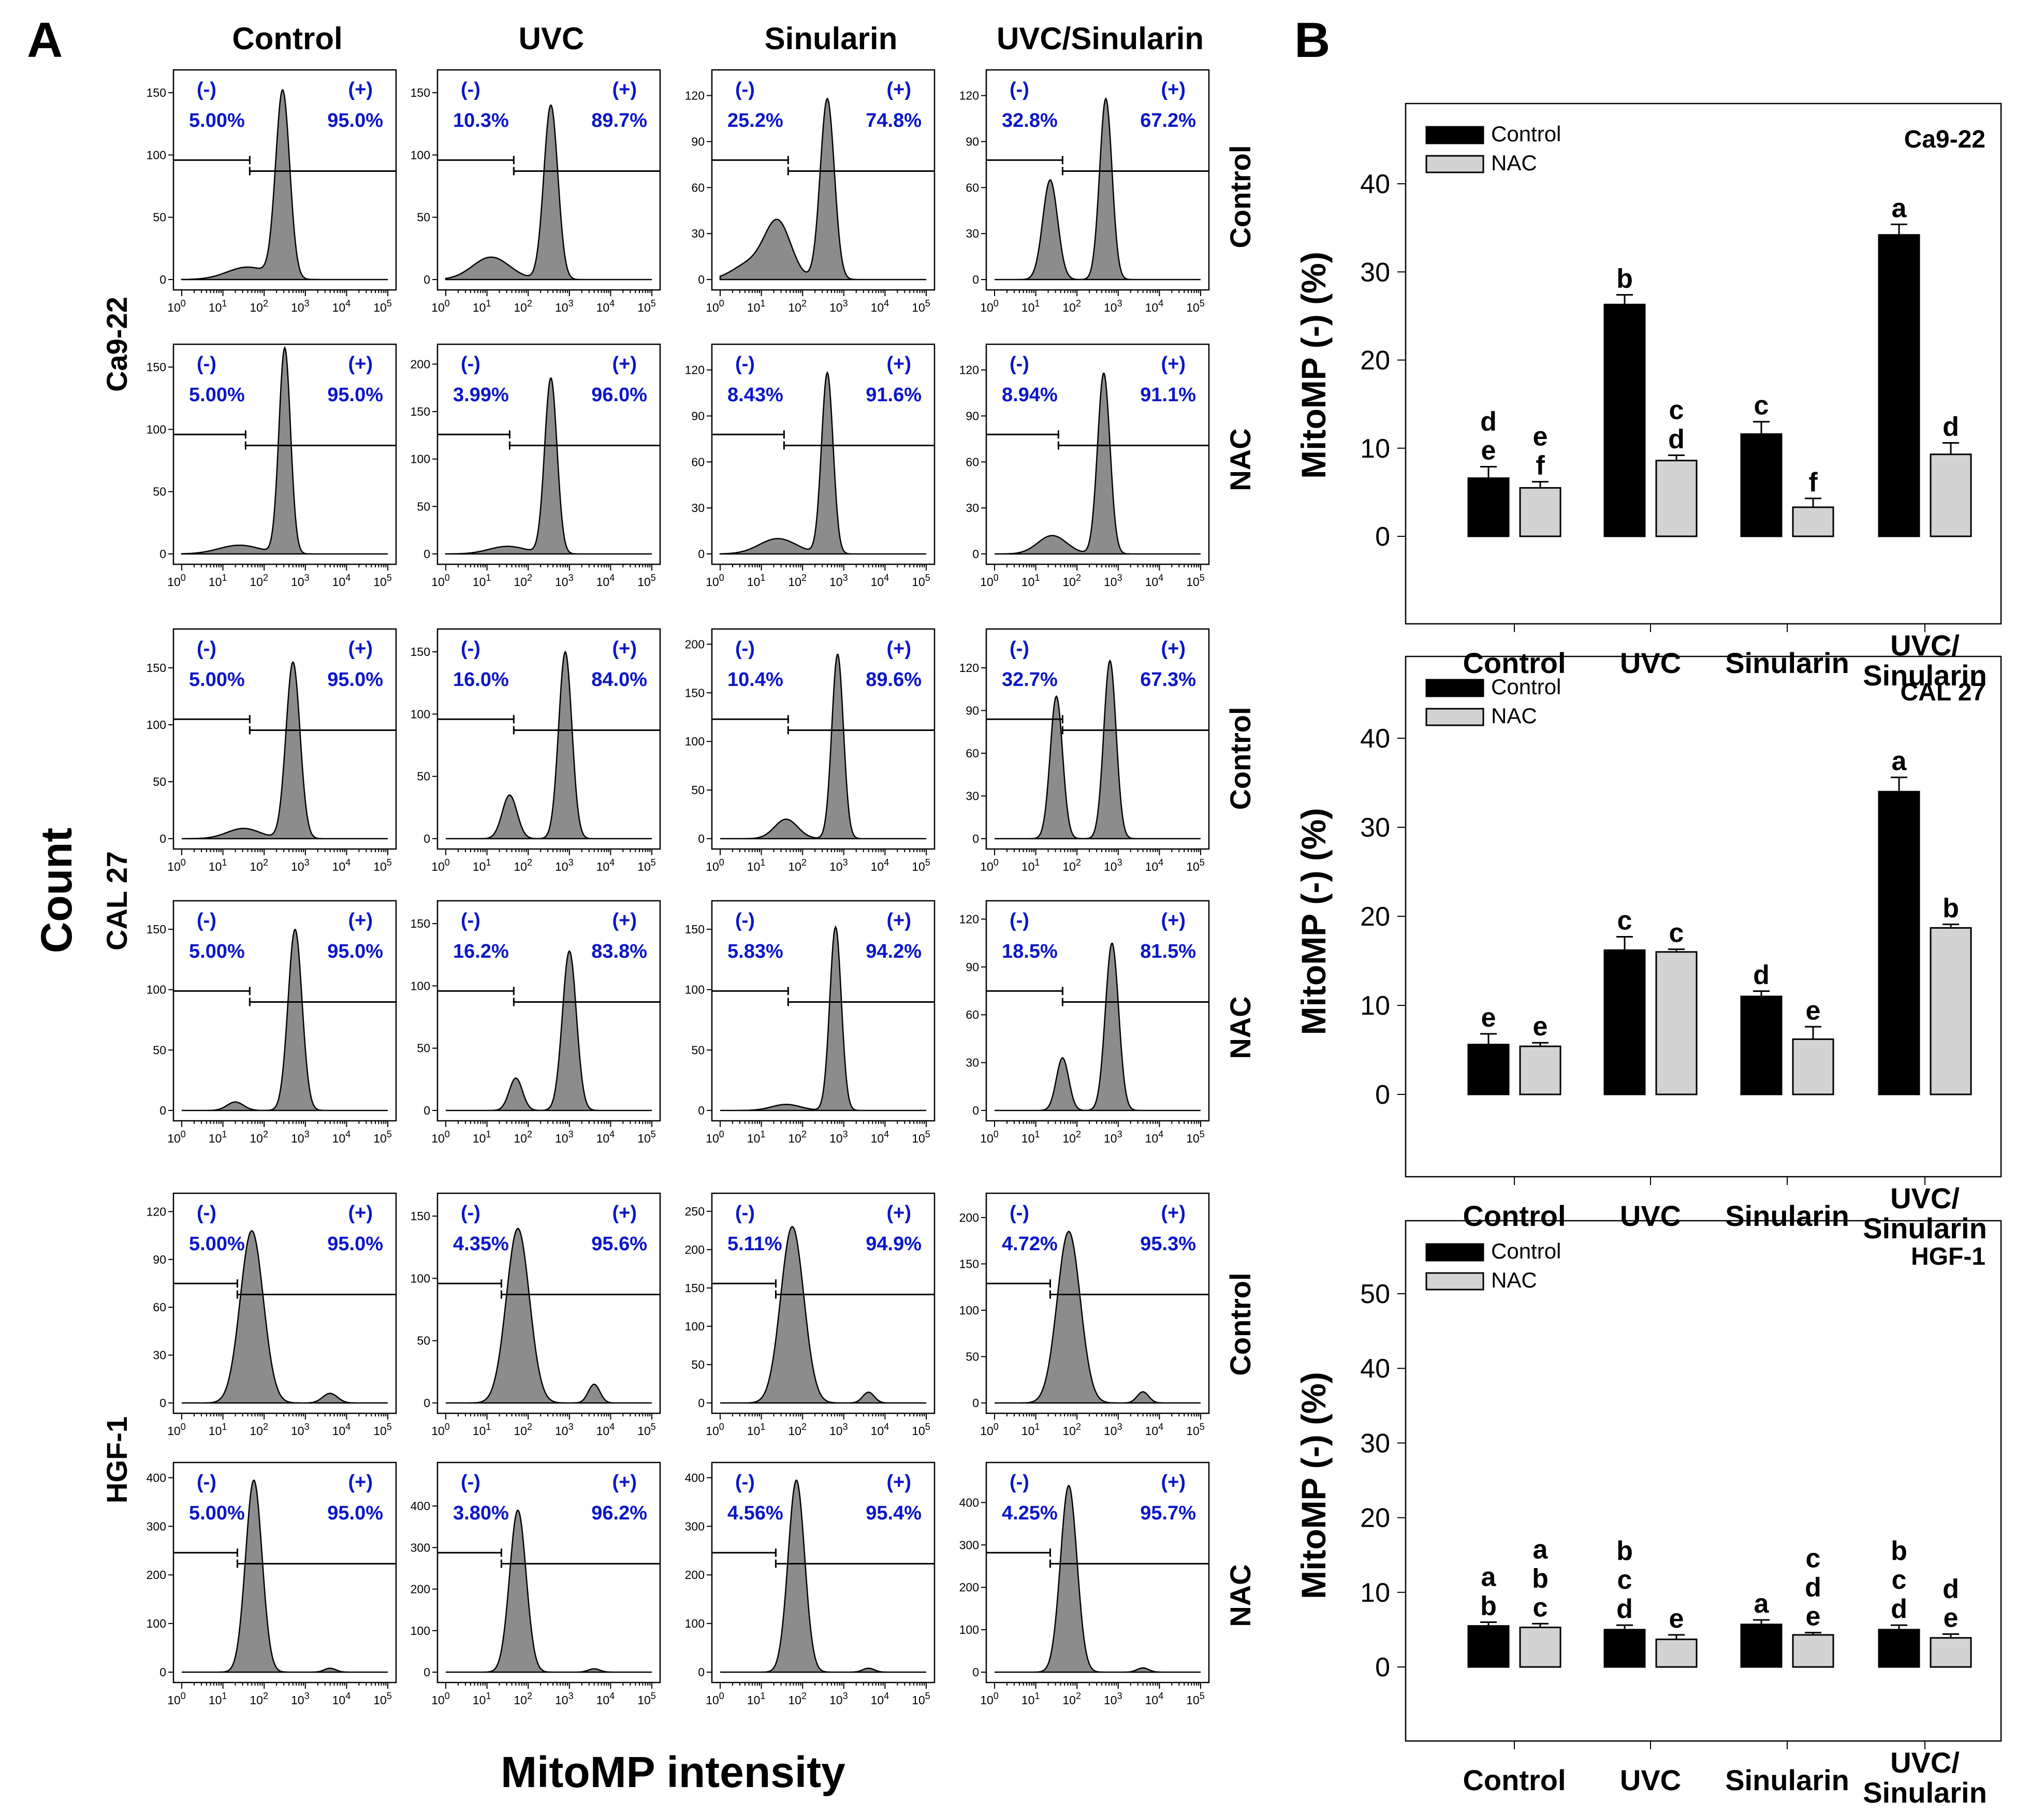  I want to click on x-tick-exponent: 3, so click(307, 578).